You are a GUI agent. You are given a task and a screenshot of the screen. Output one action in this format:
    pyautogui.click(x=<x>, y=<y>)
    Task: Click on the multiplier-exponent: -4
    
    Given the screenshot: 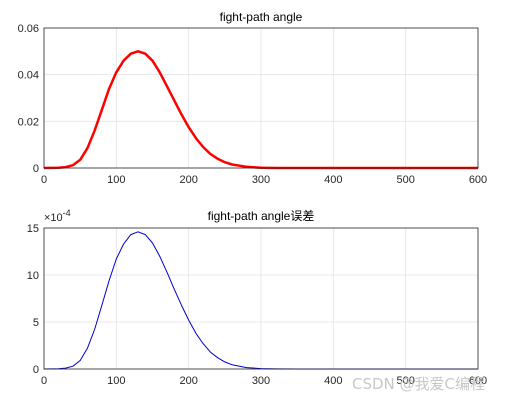 What is the action you would take?
    pyautogui.click(x=67, y=213)
    